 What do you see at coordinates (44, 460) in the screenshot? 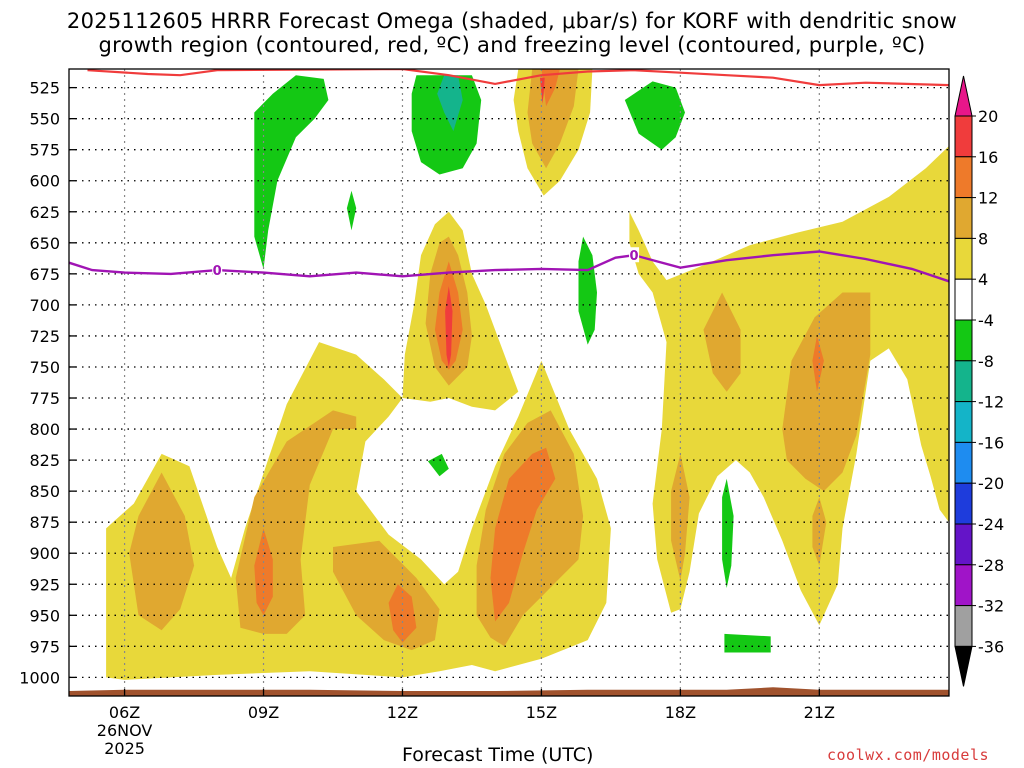
I see `y-tick-label-825: 825` at bounding box center [44, 460].